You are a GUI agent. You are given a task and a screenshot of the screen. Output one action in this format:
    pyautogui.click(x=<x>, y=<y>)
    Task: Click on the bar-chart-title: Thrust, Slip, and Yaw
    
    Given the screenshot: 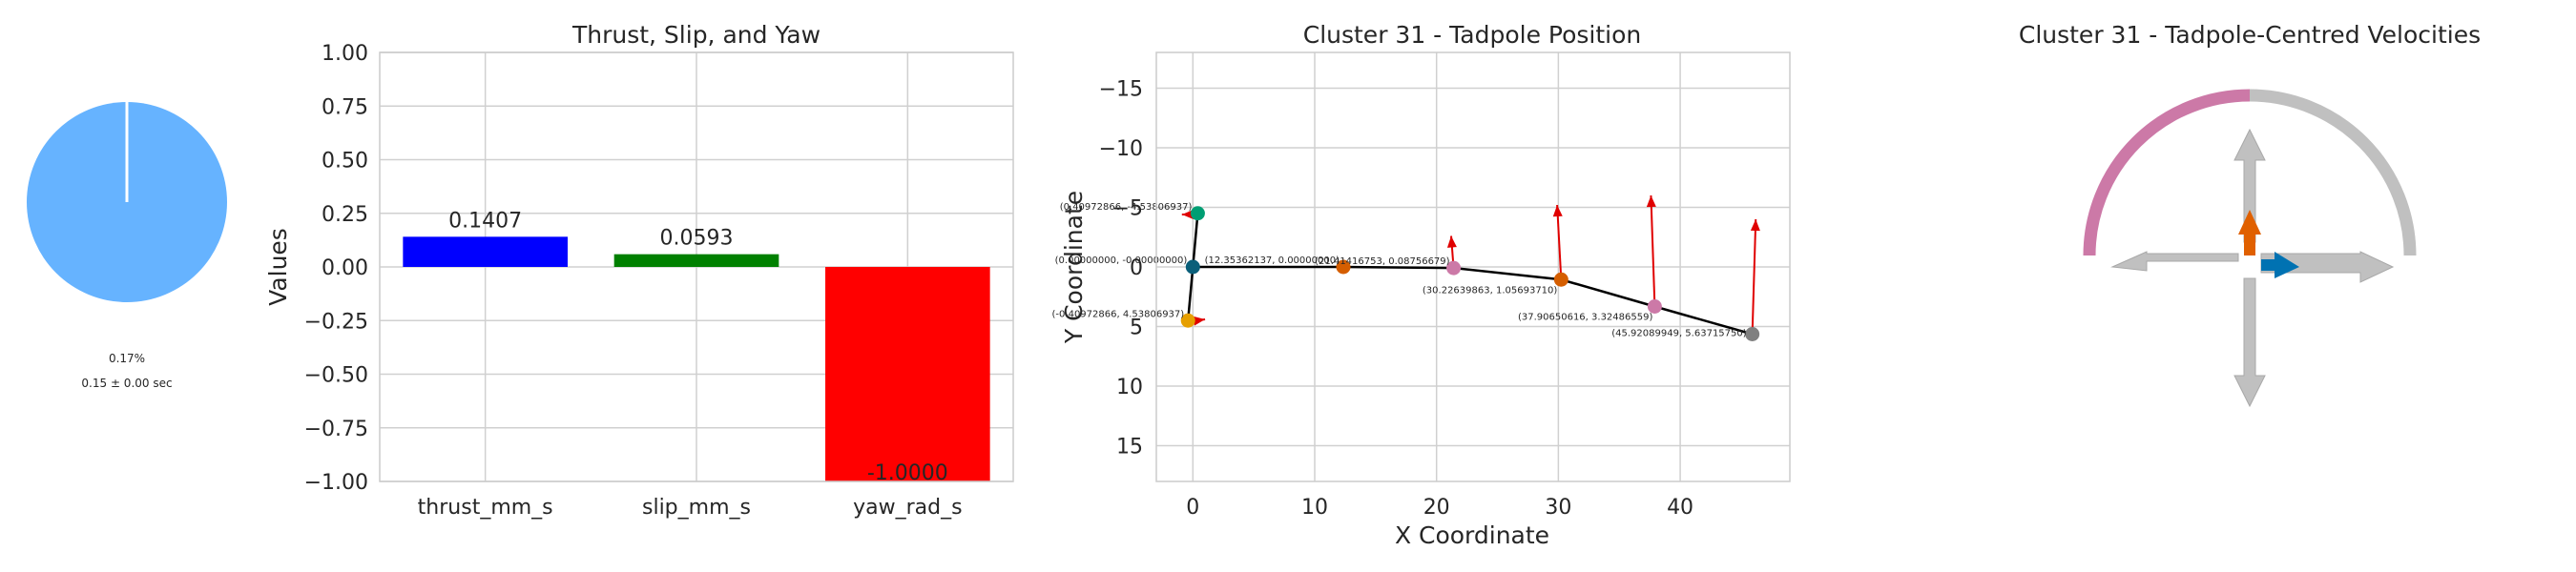 What is the action you would take?
    pyautogui.click(x=696, y=35)
    